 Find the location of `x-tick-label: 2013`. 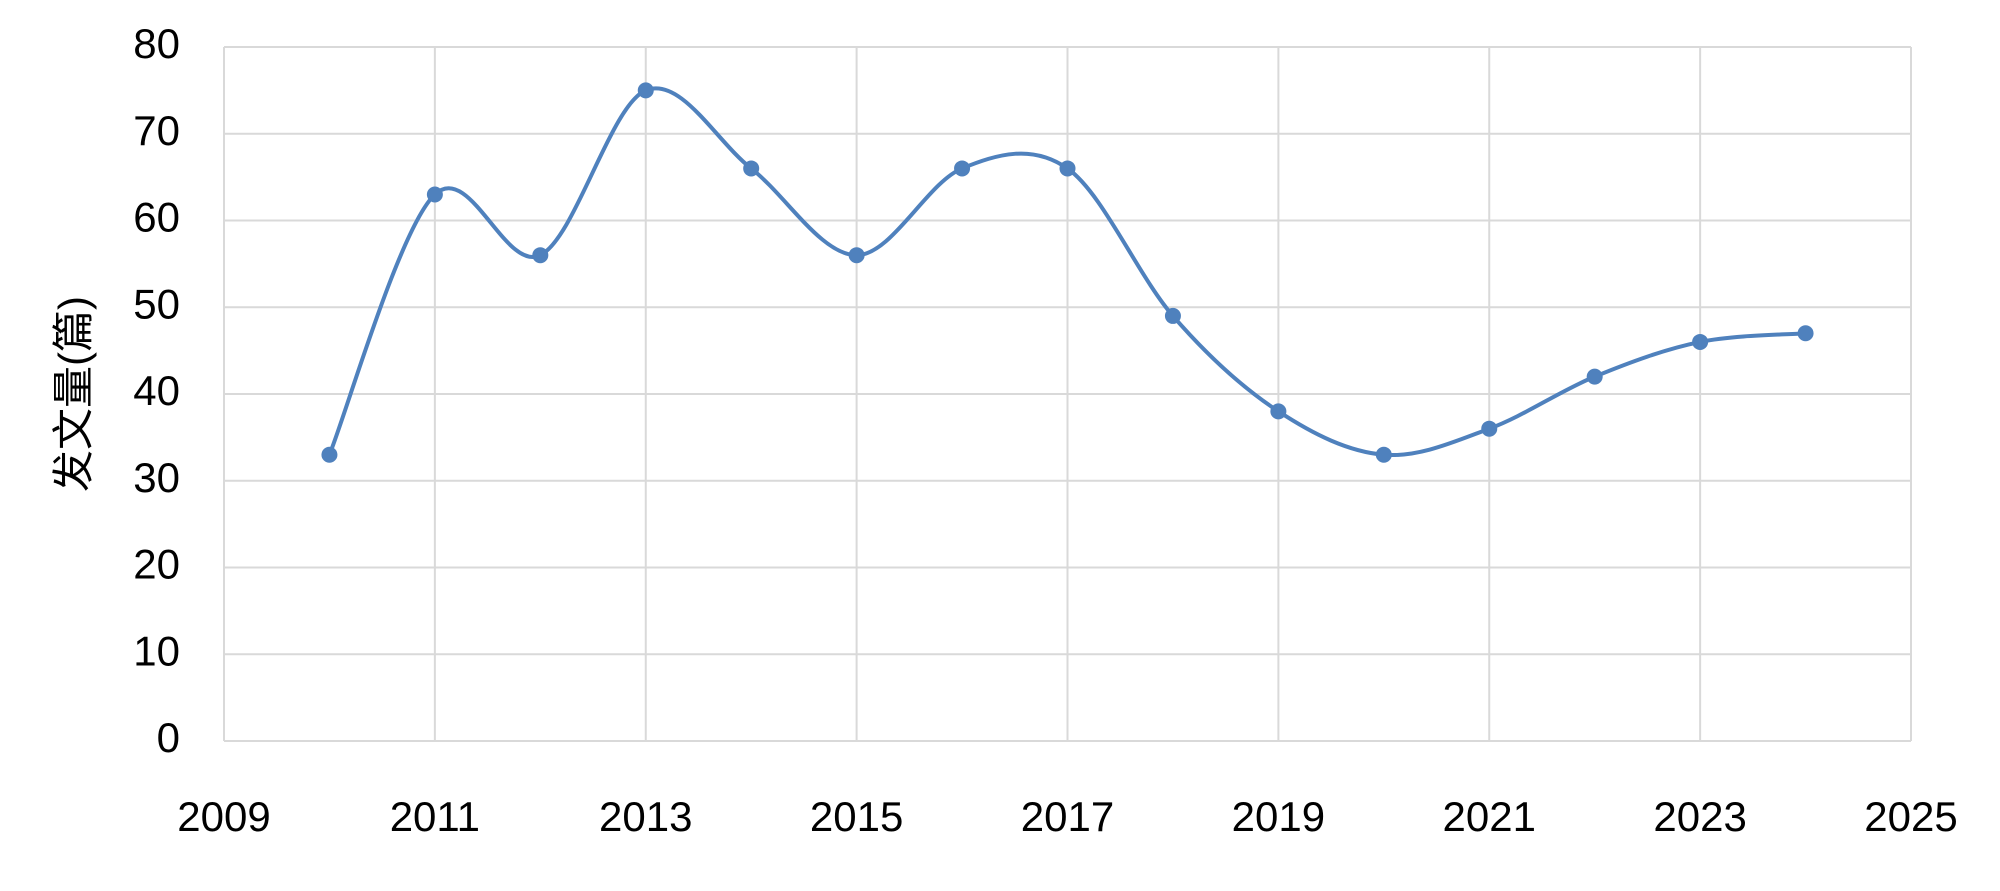

x-tick-label: 2013 is located at coordinates (645, 816).